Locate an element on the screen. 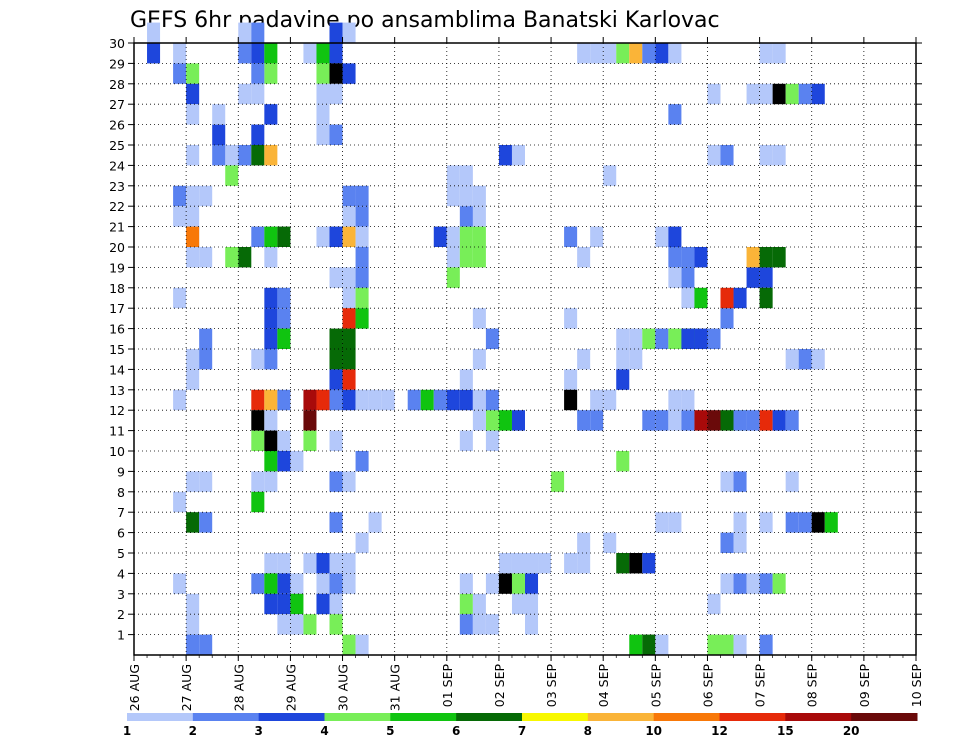  y-tick-label: 15 is located at coordinates (117, 349).